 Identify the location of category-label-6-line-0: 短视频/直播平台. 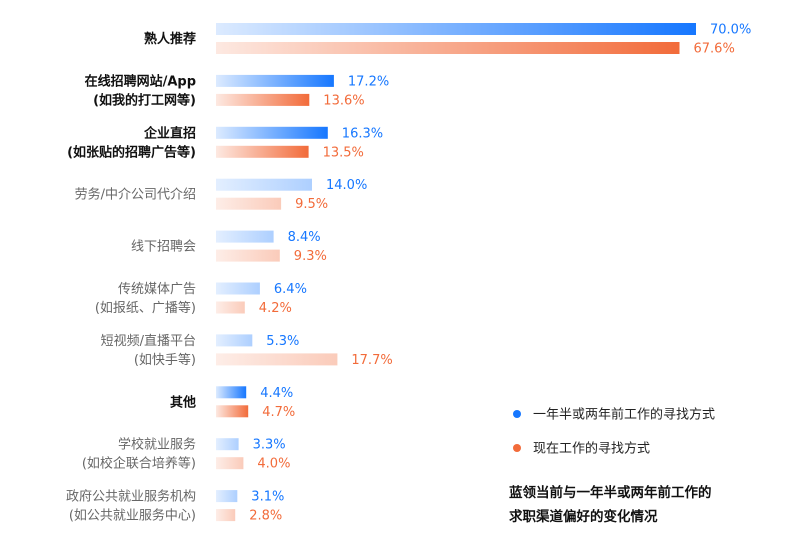
(148, 341).